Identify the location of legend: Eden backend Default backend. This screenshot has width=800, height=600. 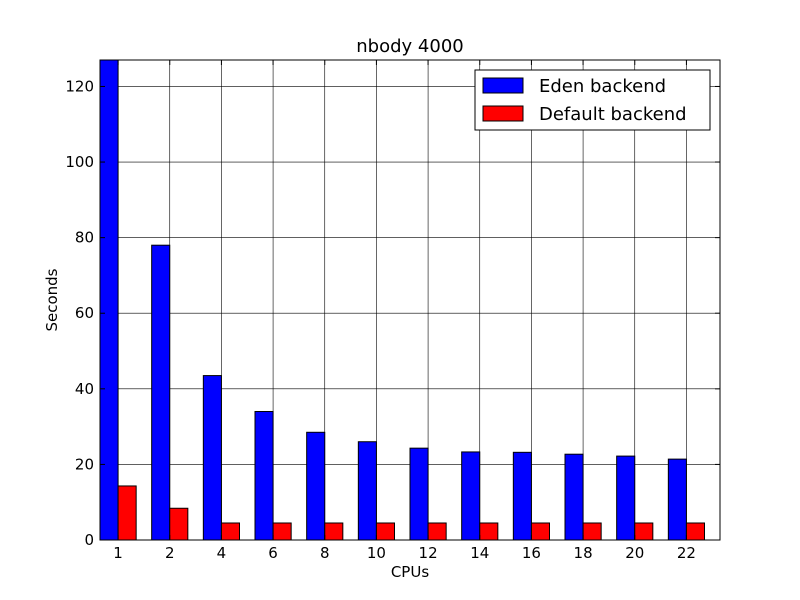
(592, 100).